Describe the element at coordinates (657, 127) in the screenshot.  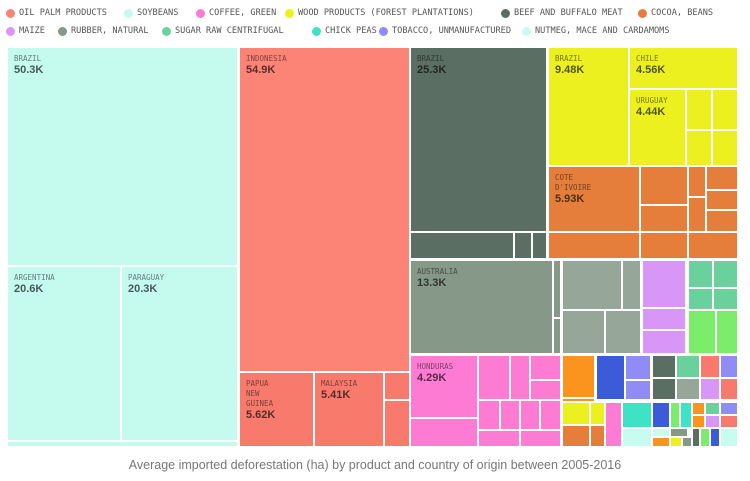
I see `treemap-tile: URUGUAY 4.44K` at that location.